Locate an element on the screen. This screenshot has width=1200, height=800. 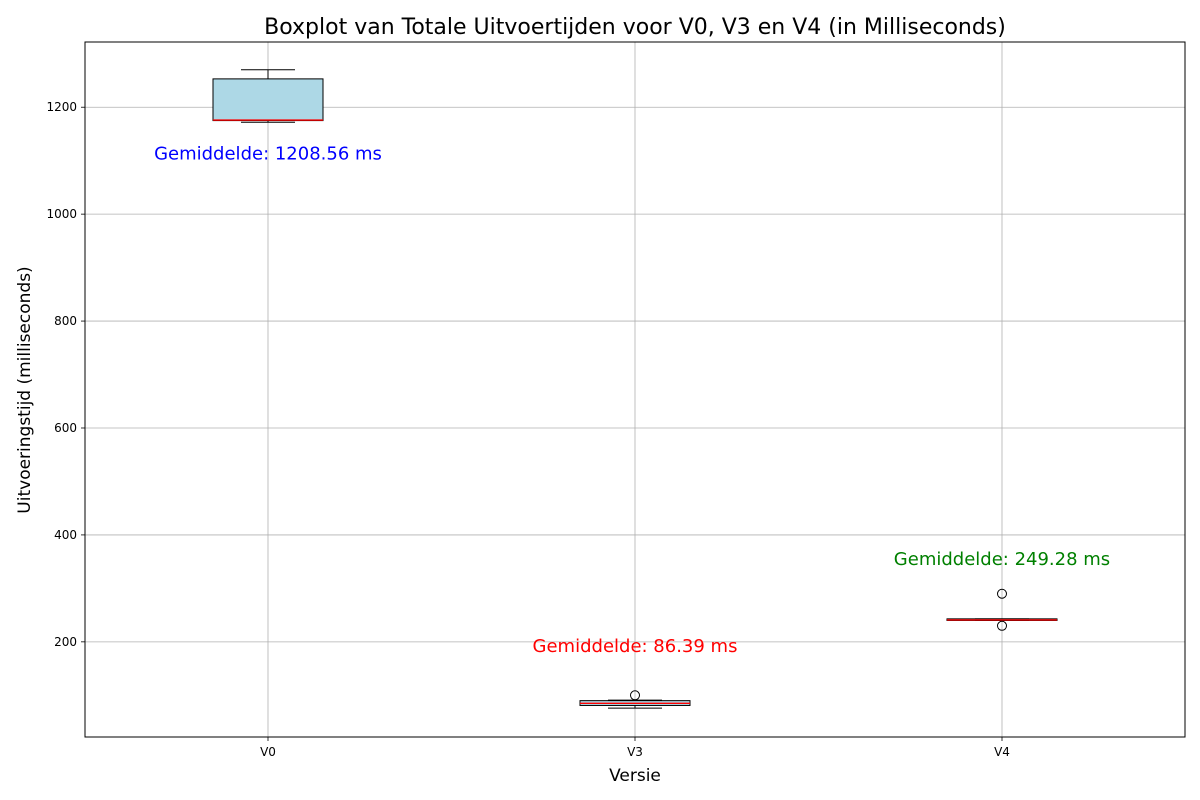
y-tick-label: 600 is located at coordinates (65, 428).